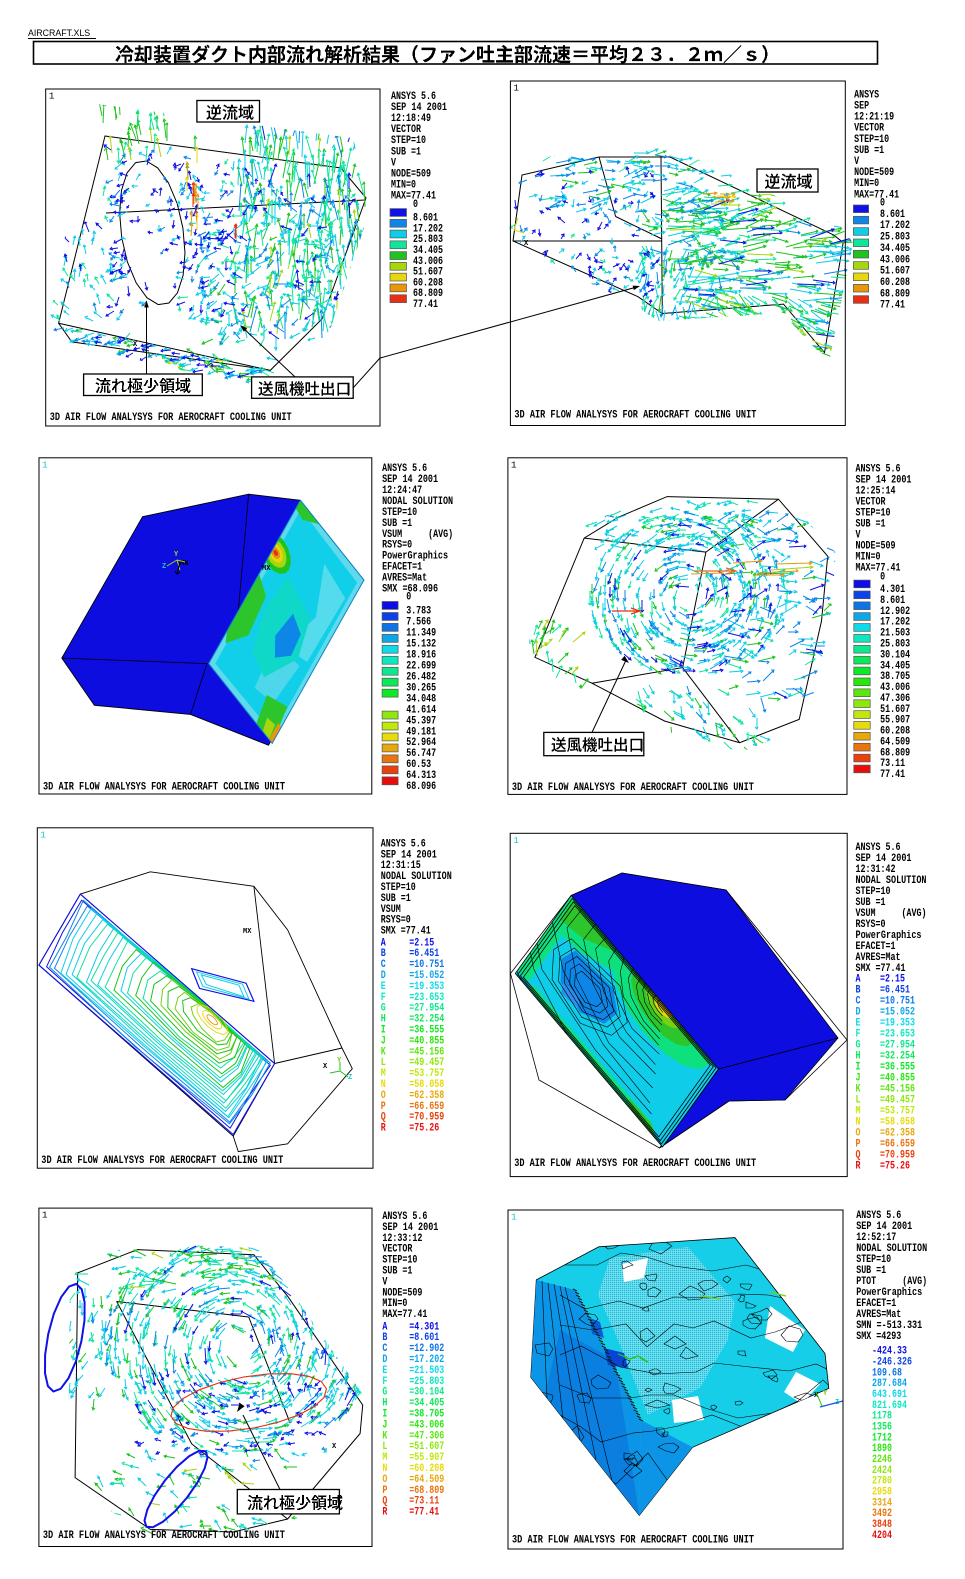 This screenshot has height=1579, width=965. What do you see at coordinates (59, 33) in the screenshot?
I see `svg-text: AIRCRAFT.XLS` at bounding box center [59, 33].